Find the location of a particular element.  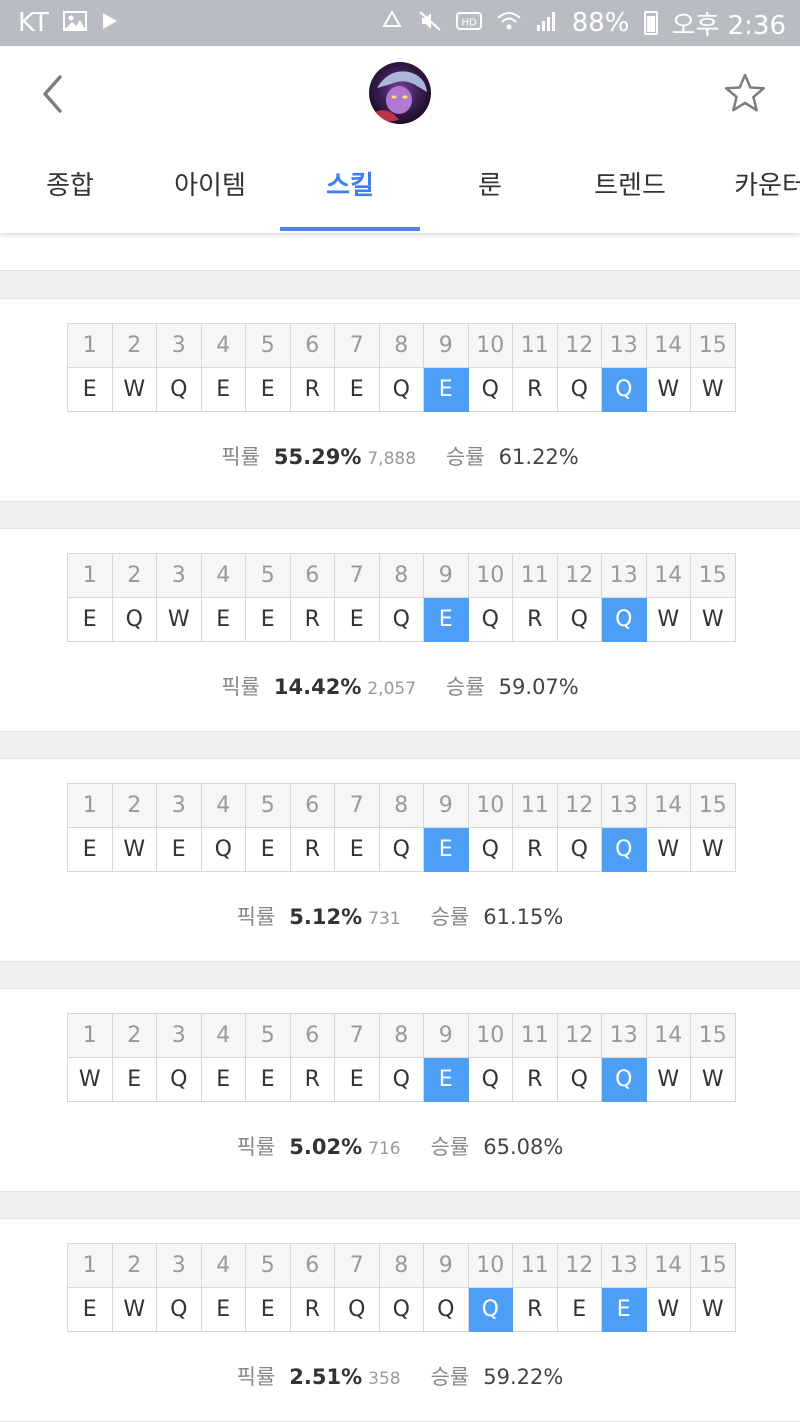

tab-runes: 룬 is located at coordinates (490, 194).